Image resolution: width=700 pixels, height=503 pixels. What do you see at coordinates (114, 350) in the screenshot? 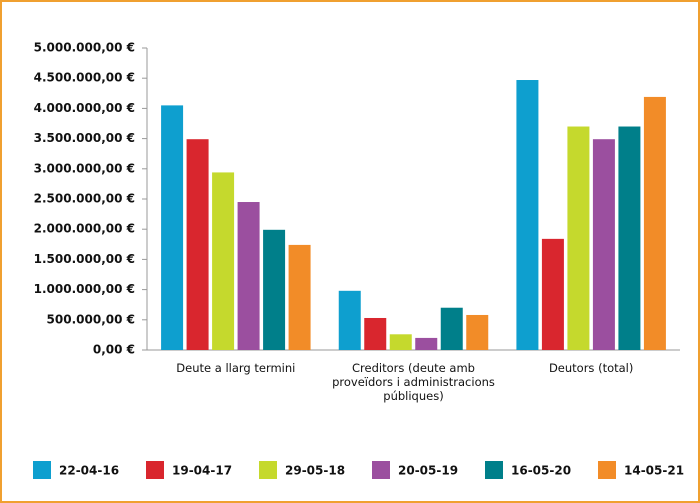
I see `y-tick-label: 0,00 €` at bounding box center [114, 350].